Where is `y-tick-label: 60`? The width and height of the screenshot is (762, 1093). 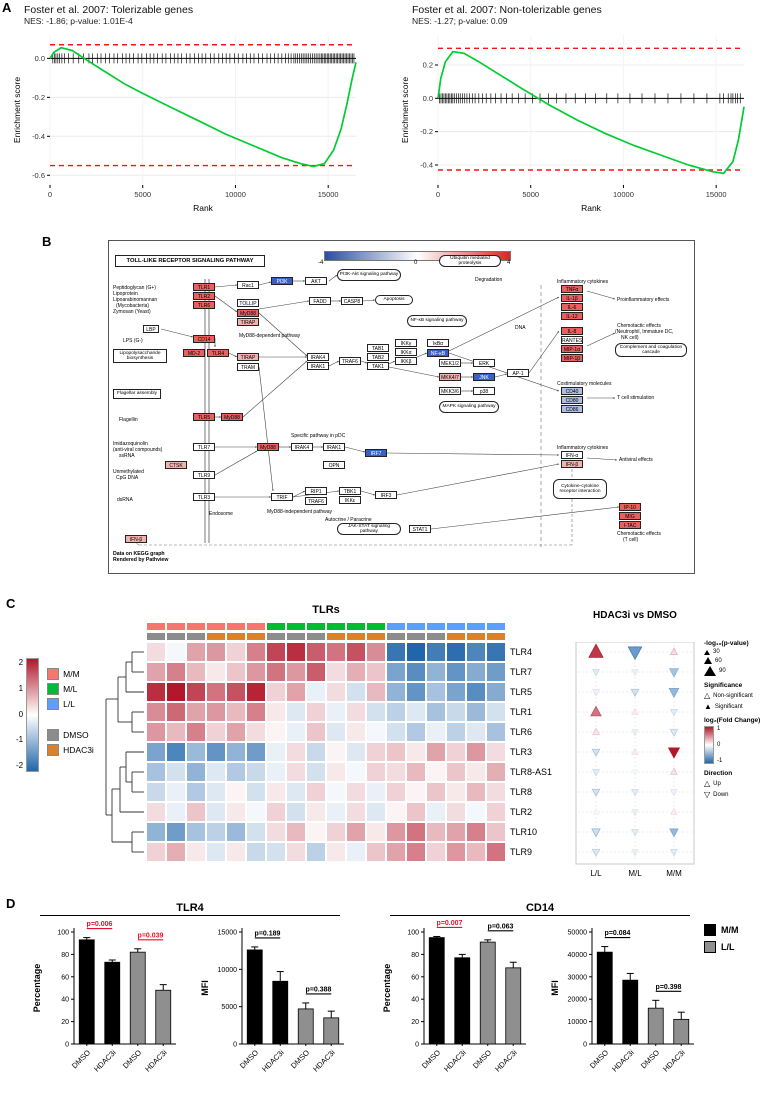 y-tick-label: 60 is located at coordinates (415, 977).